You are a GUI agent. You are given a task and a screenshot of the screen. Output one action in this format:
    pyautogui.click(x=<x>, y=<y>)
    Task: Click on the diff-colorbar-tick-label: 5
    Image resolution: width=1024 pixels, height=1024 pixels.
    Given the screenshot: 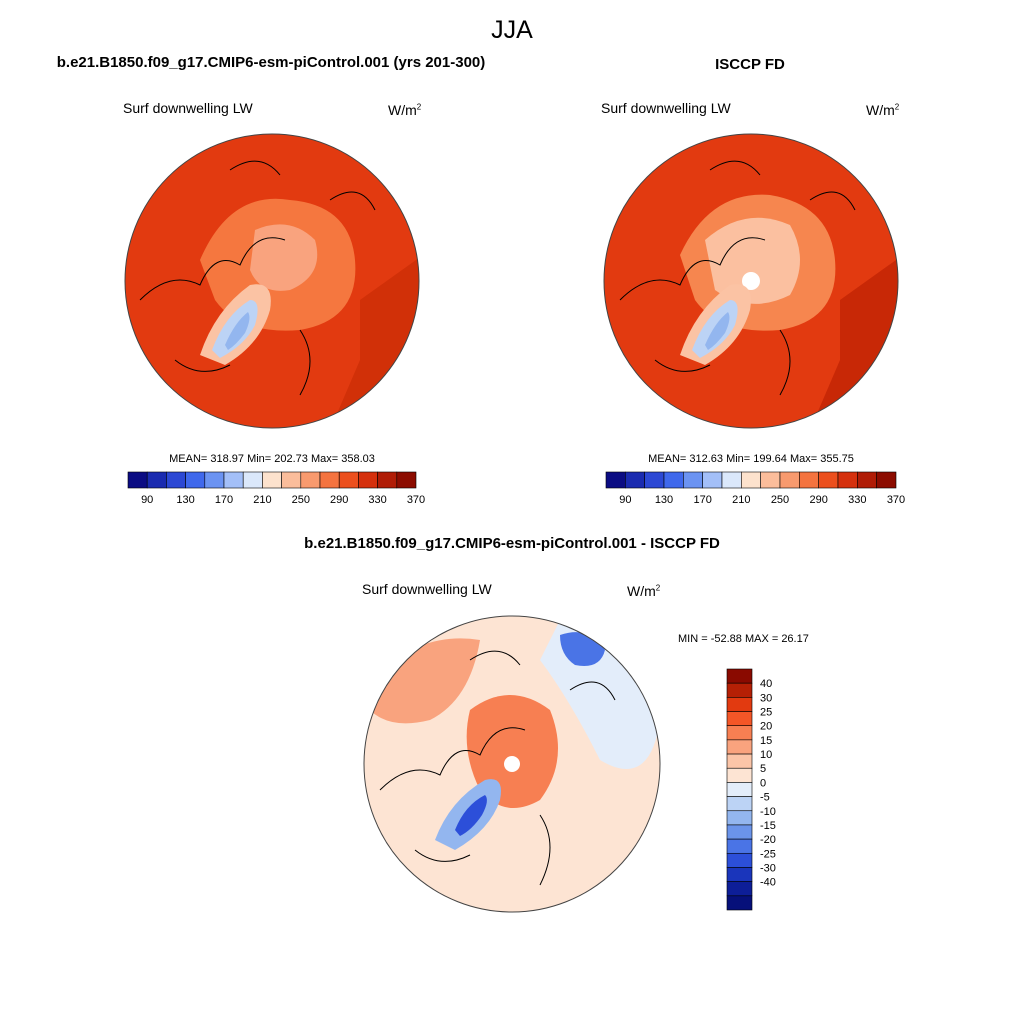 What is the action you would take?
    pyautogui.click(x=763, y=769)
    